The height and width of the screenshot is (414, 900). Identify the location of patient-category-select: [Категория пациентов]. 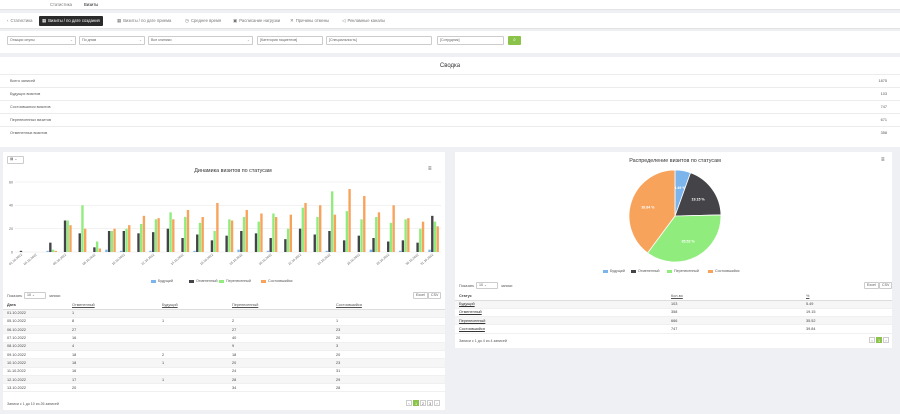
(290, 40).